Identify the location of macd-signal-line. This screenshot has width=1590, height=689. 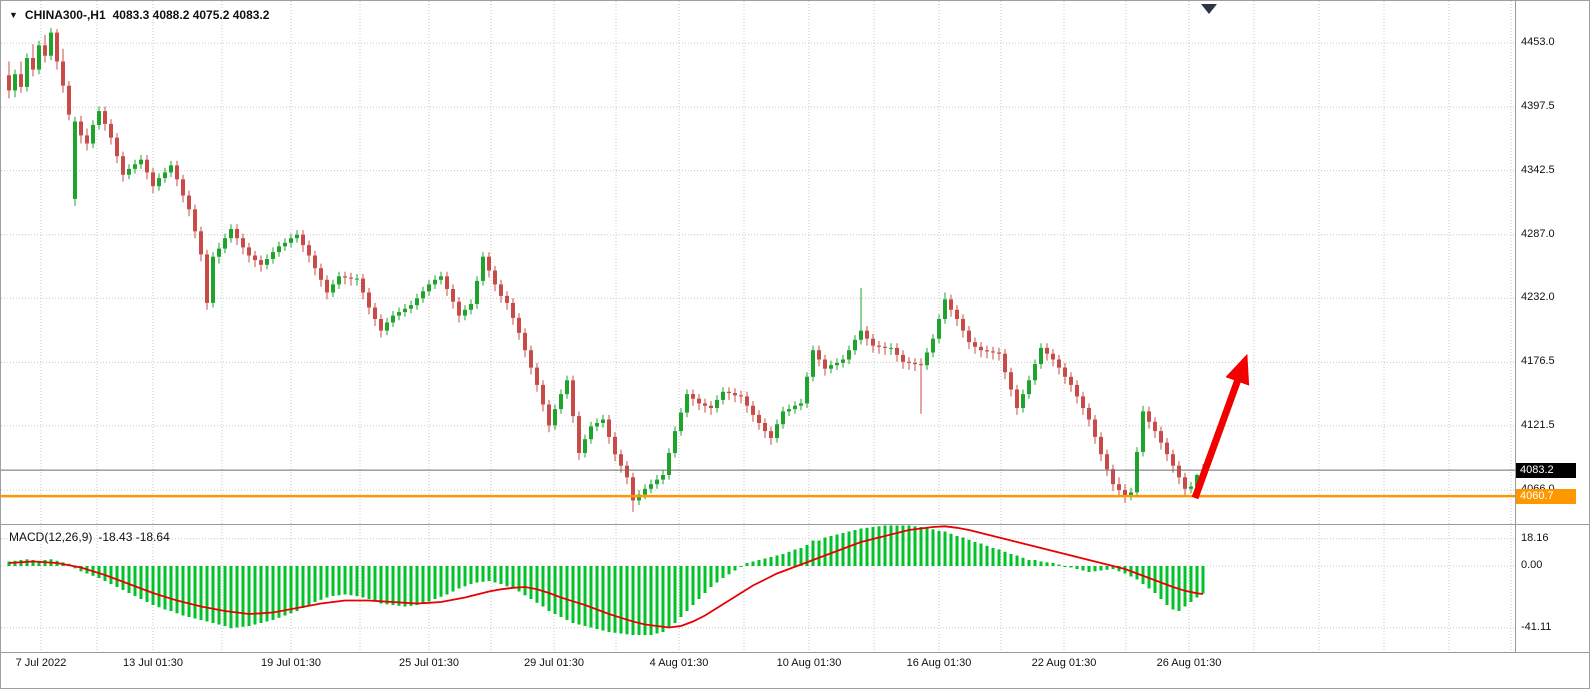
(606, 577).